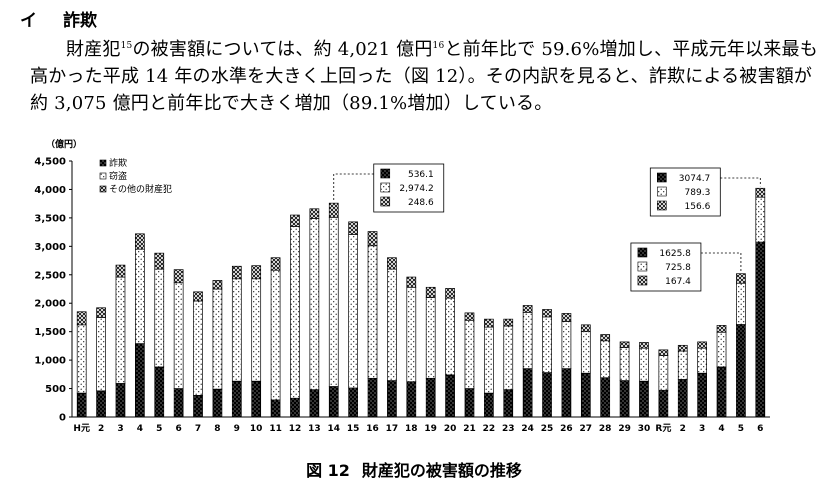 The image size is (828, 501). I want to click on x-tick-label: 16, so click(372, 429).